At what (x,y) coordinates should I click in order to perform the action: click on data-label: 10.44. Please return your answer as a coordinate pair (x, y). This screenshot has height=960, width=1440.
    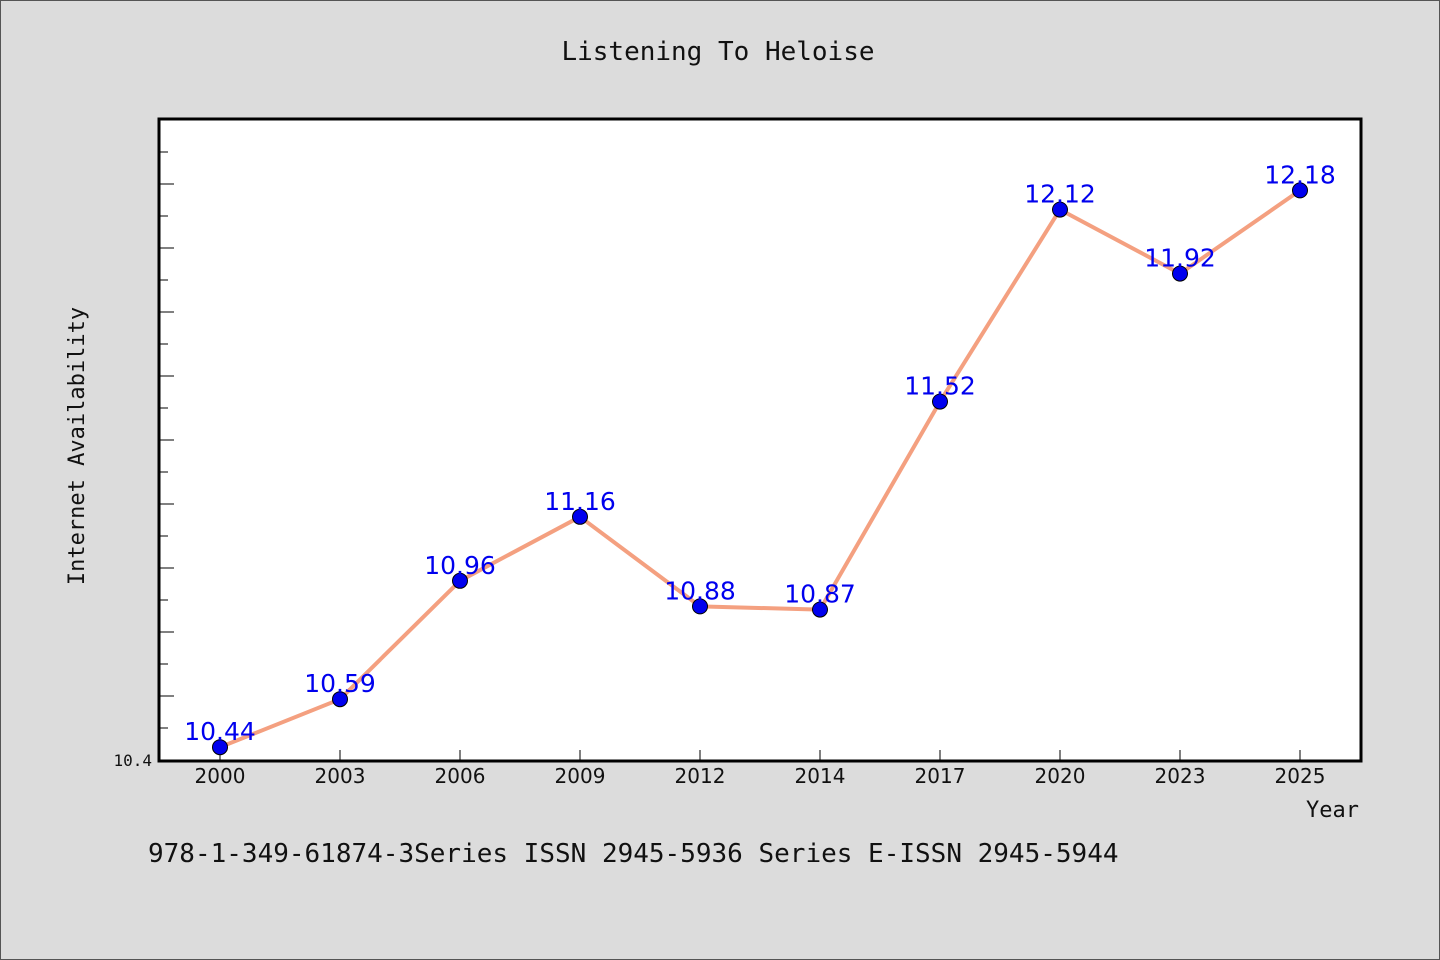
    Looking at the image, I should click on (220, 731).